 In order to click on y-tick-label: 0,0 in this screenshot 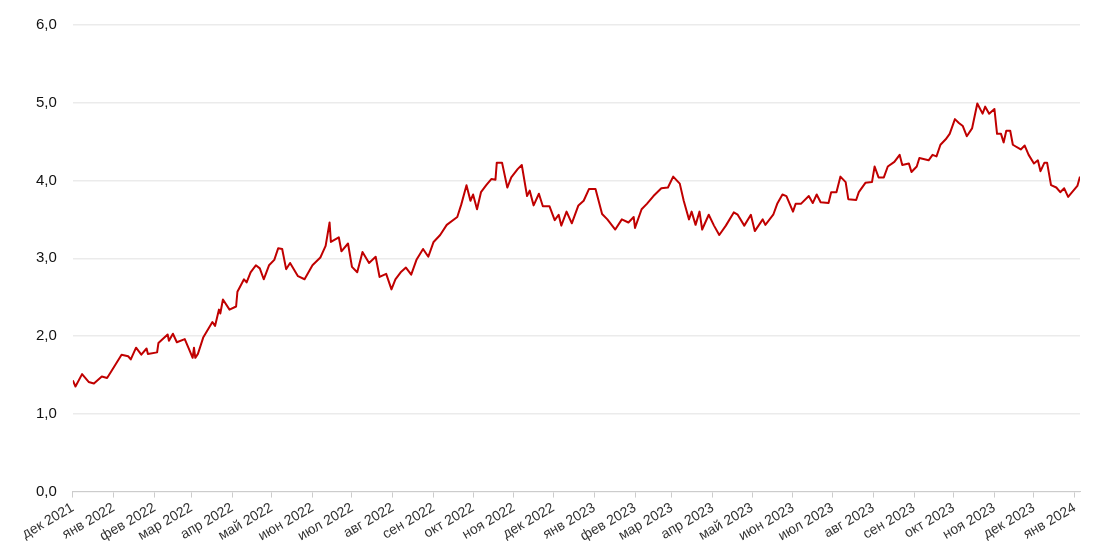, I will do `click(46, 490)`.